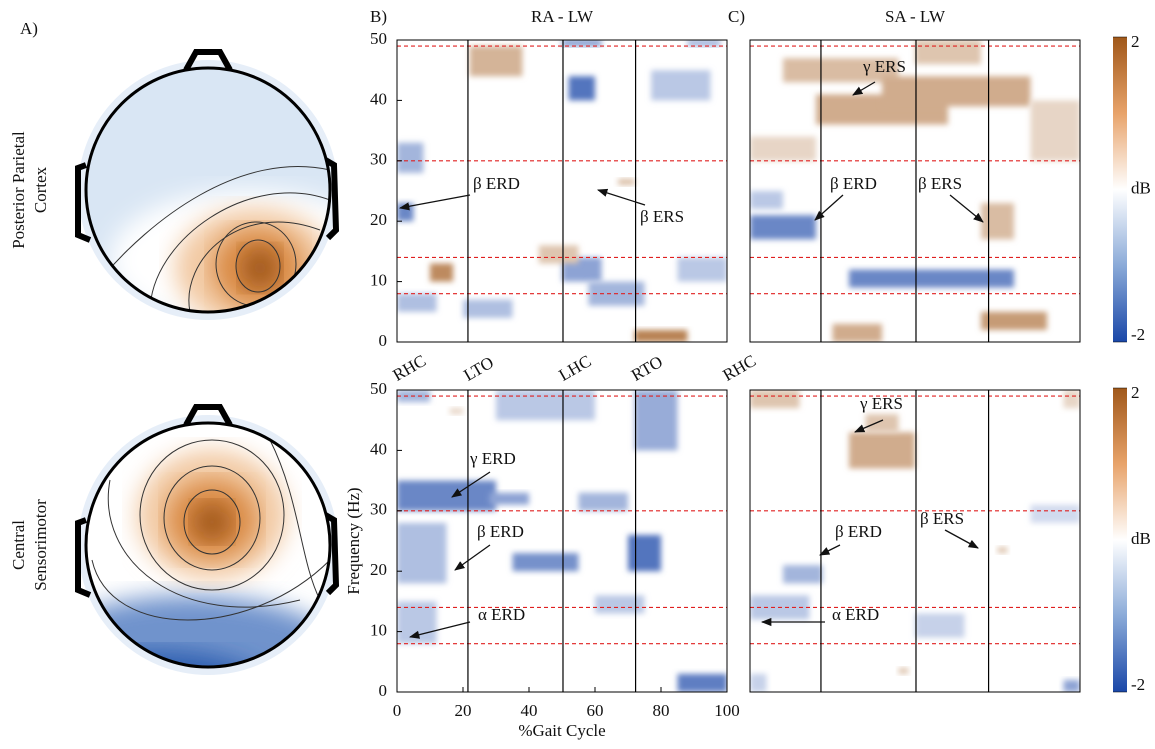  I want to click on y-tick-label: 40, so click(378, 98).